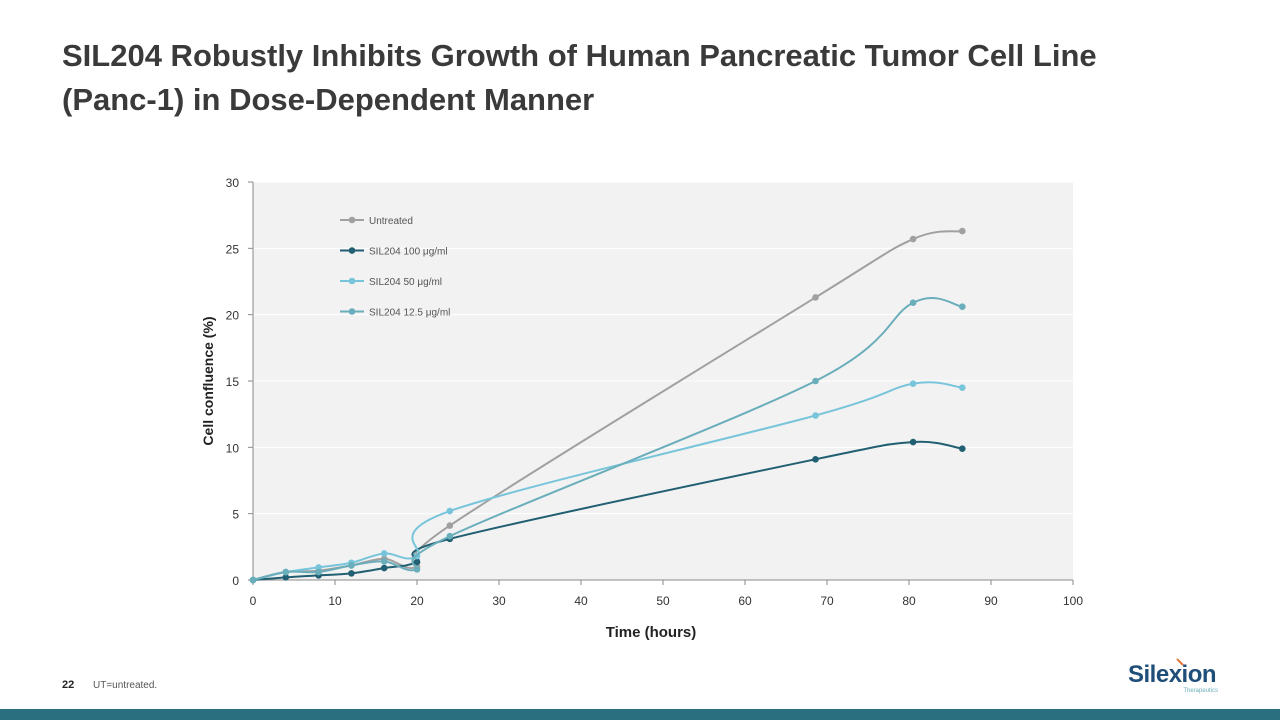  What do you see at coordinates (233, 249) in the screenshot?
I see `y-tick-label: 25` at bounding box center [233, 249].